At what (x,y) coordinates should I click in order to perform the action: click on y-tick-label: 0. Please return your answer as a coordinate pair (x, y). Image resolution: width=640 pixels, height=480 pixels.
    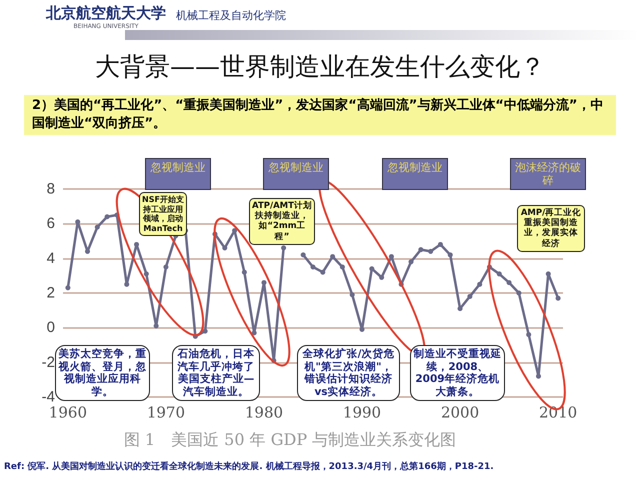
    Looking at the image, I should click on (50, 327).